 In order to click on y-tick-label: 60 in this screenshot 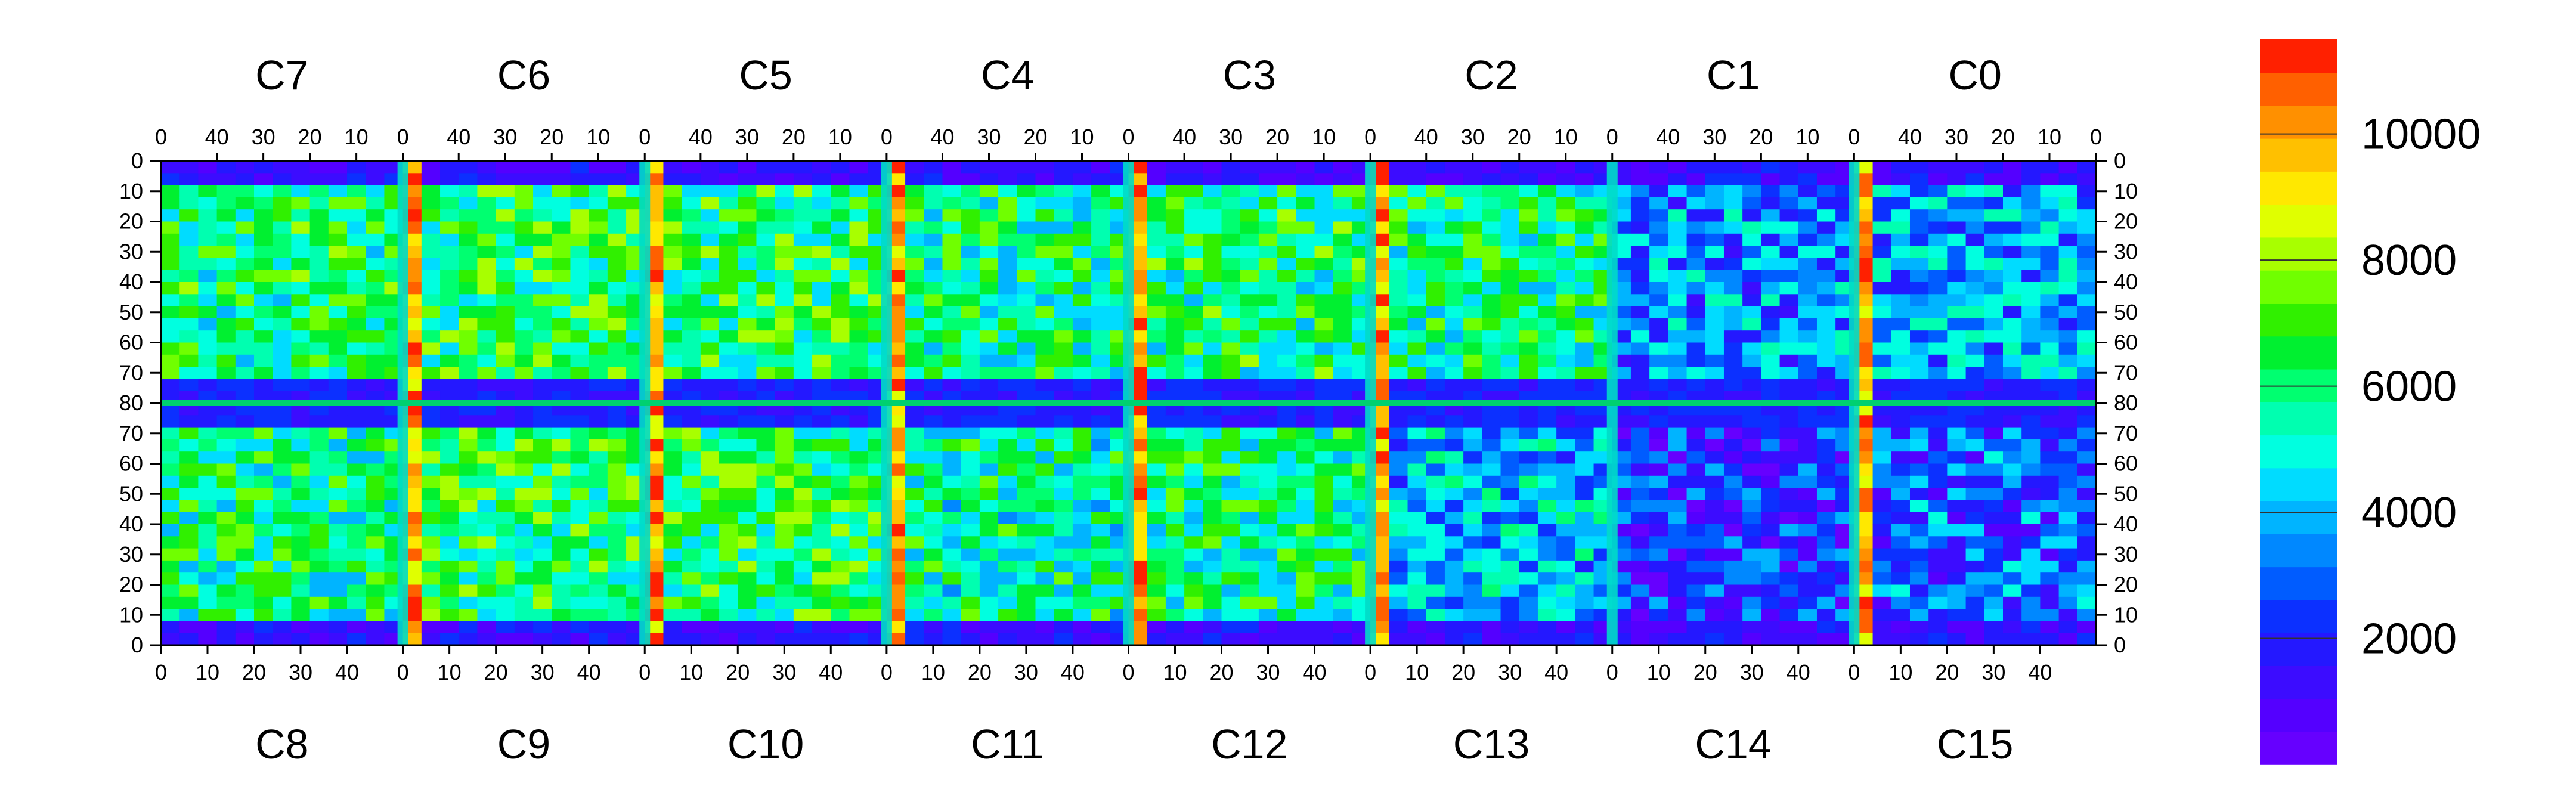, I will do `click(2126, 464)`.